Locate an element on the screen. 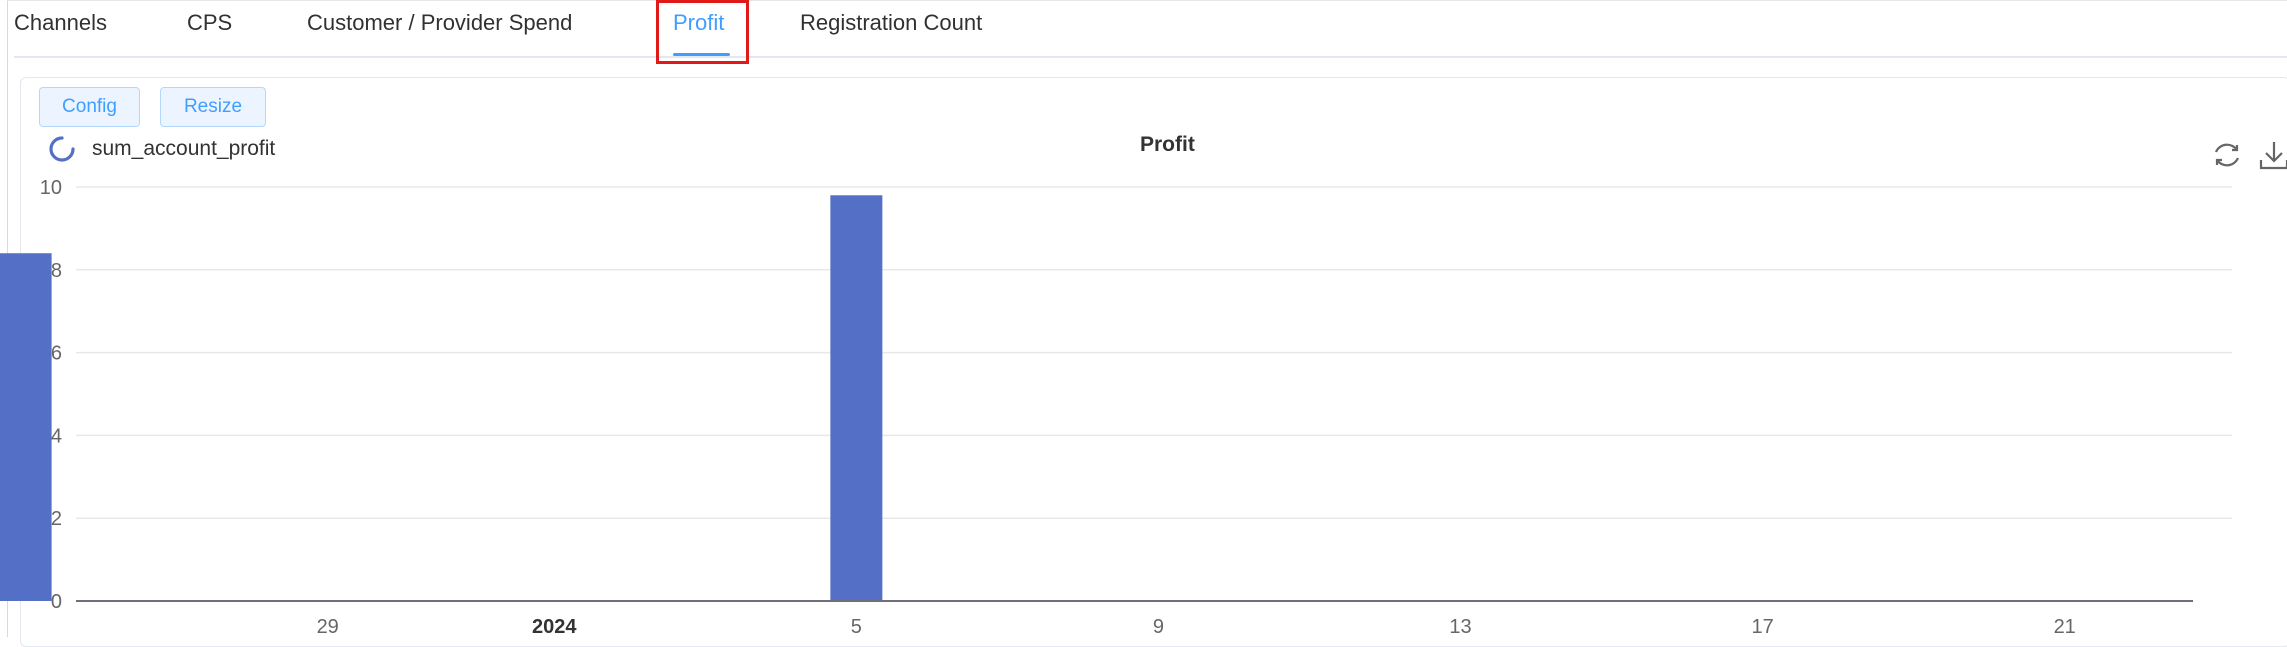 This screenshot has height=647, width=2287. y-tick-label: 6 is located at coordinates (56, 354).